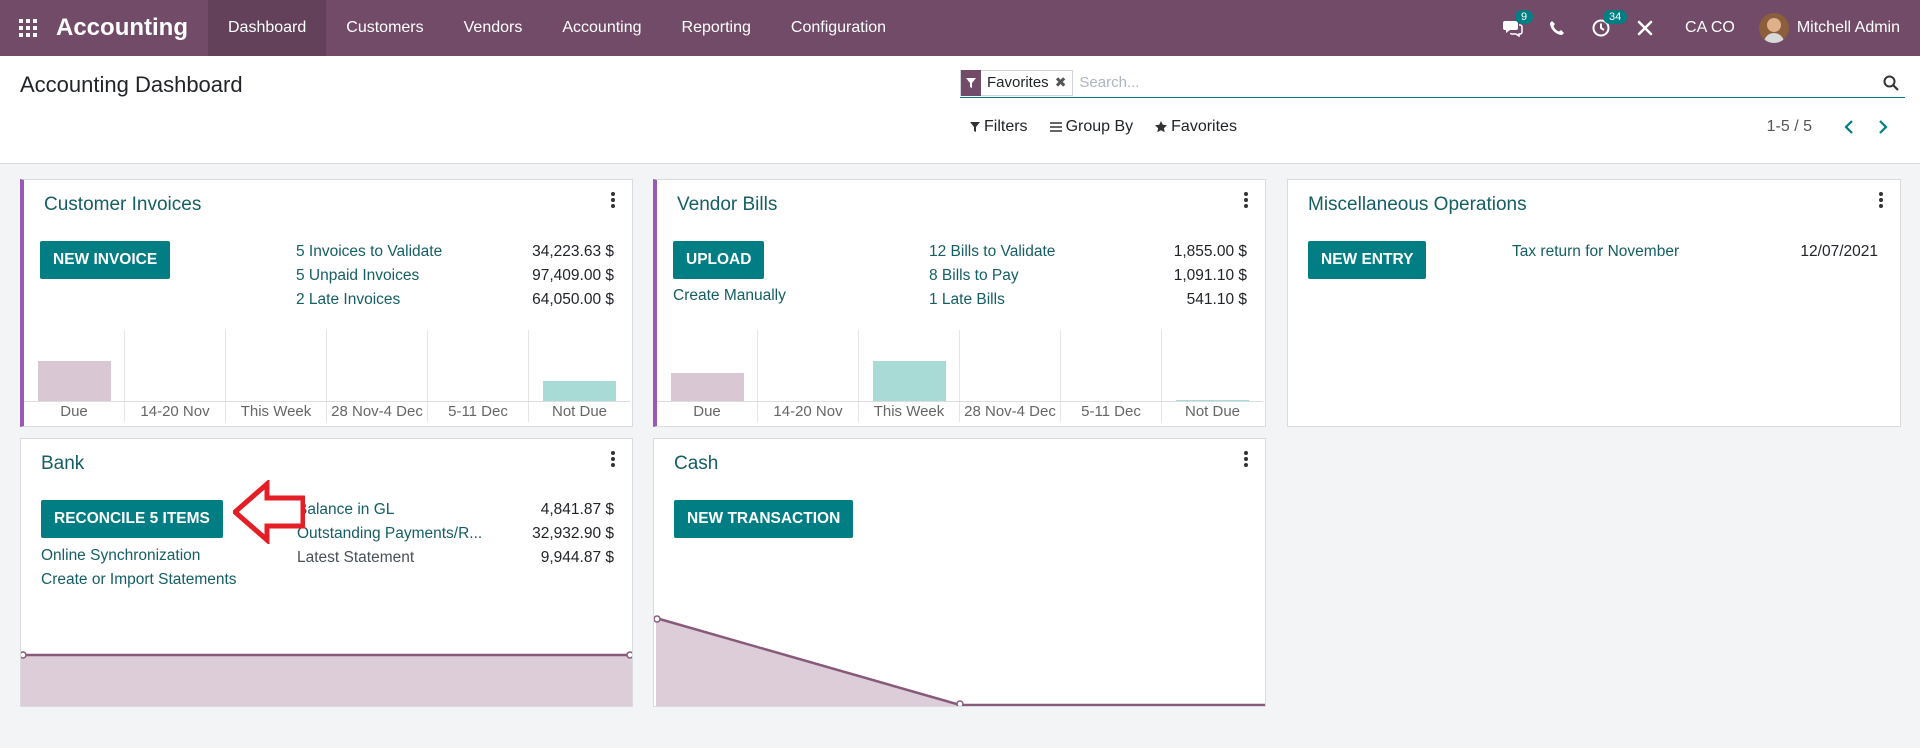 This screenshot has width=1920, height=748. Describe the element at coordinates (1196, 127) in the screenshot. I see `favorites-button: Favorites` at that location.